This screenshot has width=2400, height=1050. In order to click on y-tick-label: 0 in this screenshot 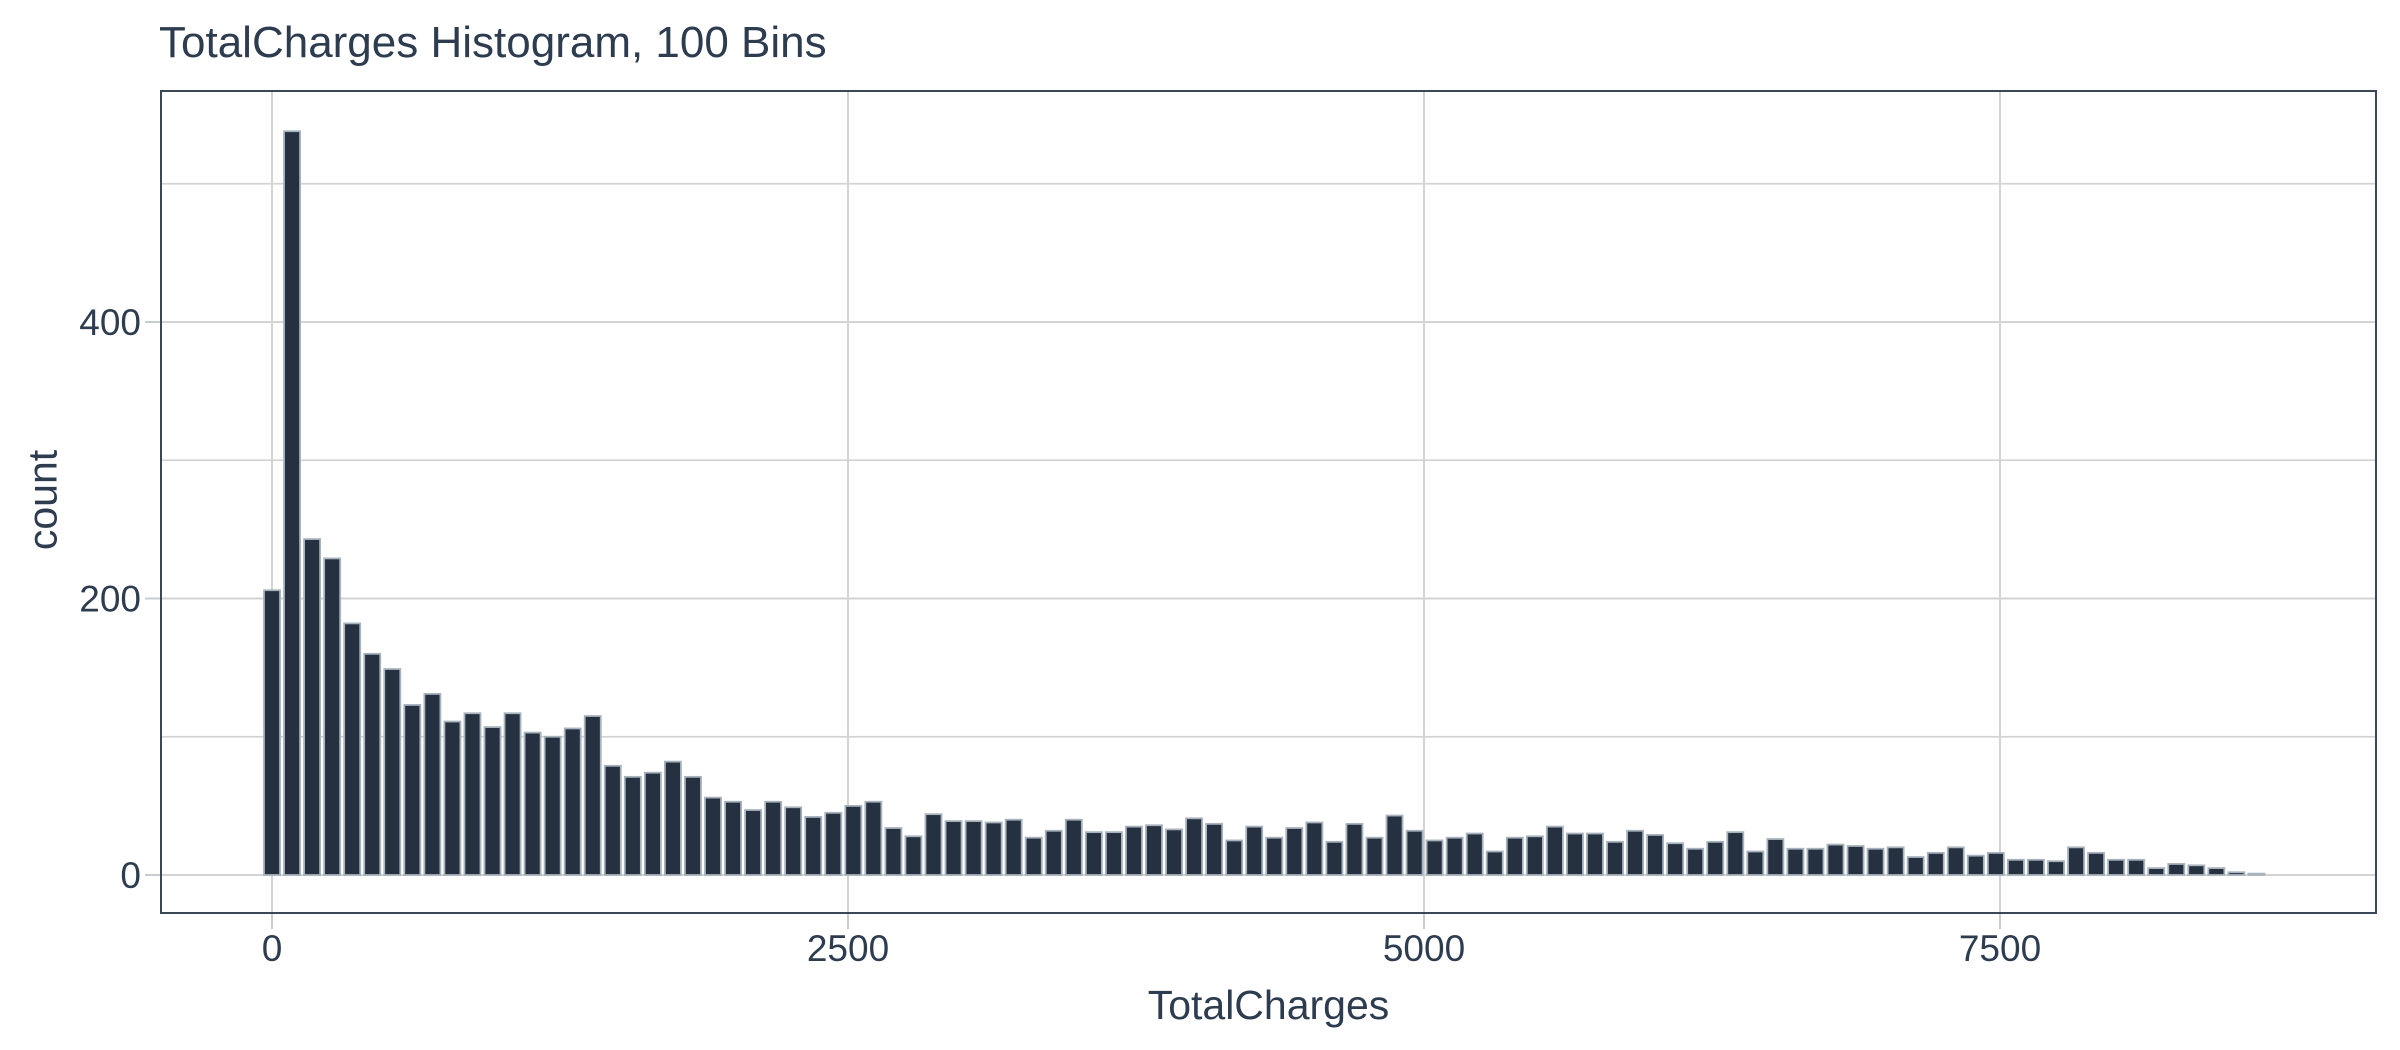, I will do `click(130, 875)`.